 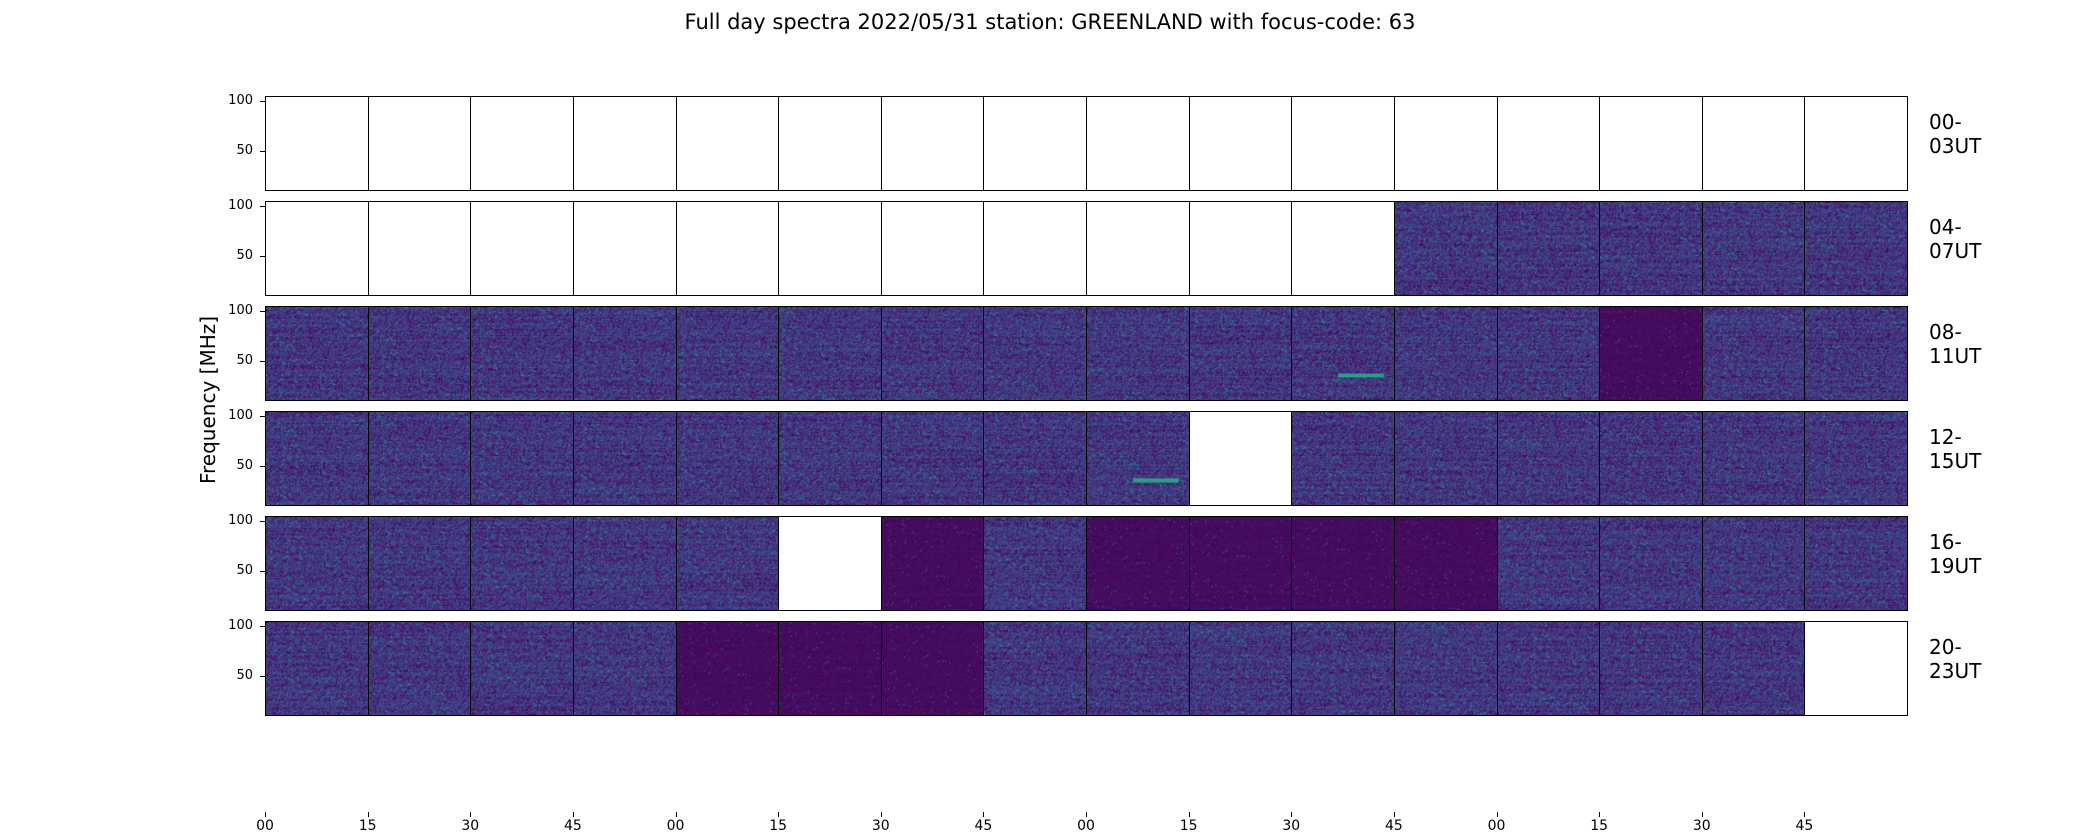 I want to click on y-tick-label: 100, so click(x=240, y=415).